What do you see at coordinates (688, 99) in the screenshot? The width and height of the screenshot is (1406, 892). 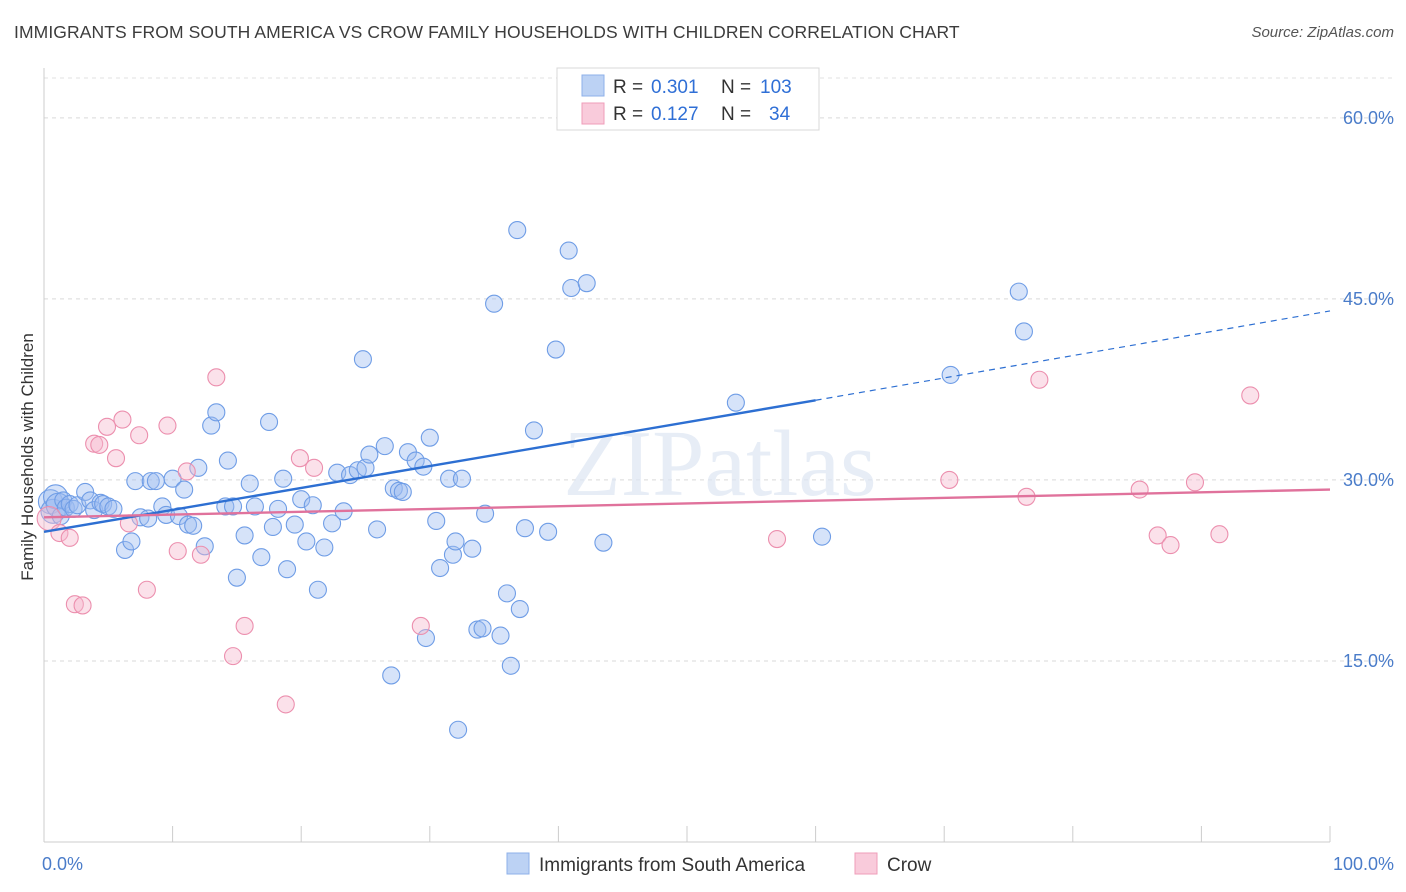 I see `legend-top: R = 0.301 N = 103 R = 0.127 N = 34` at bounding box center [688, 99].